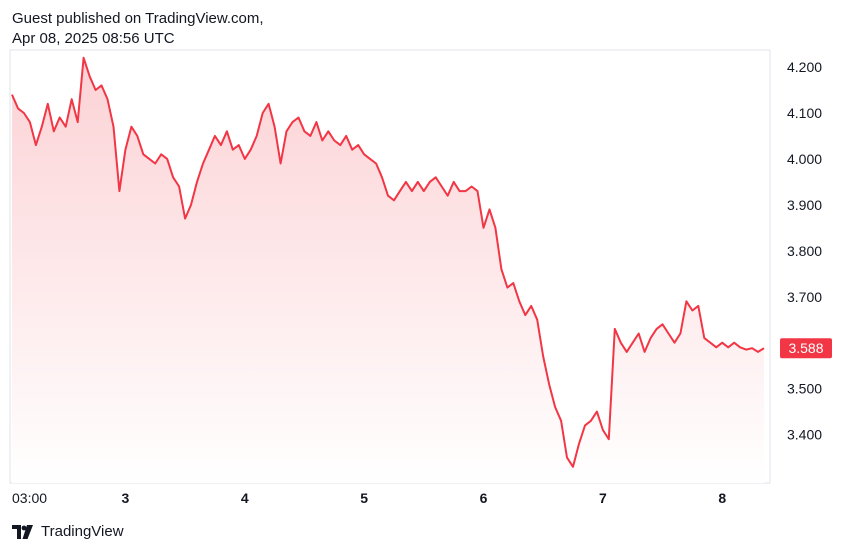  I want to click on y-tick-label: 3.400, so click(804, 435).